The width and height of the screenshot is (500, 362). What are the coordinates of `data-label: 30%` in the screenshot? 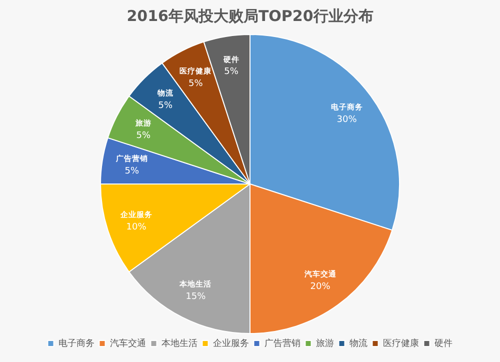 It's located at (347, 120).